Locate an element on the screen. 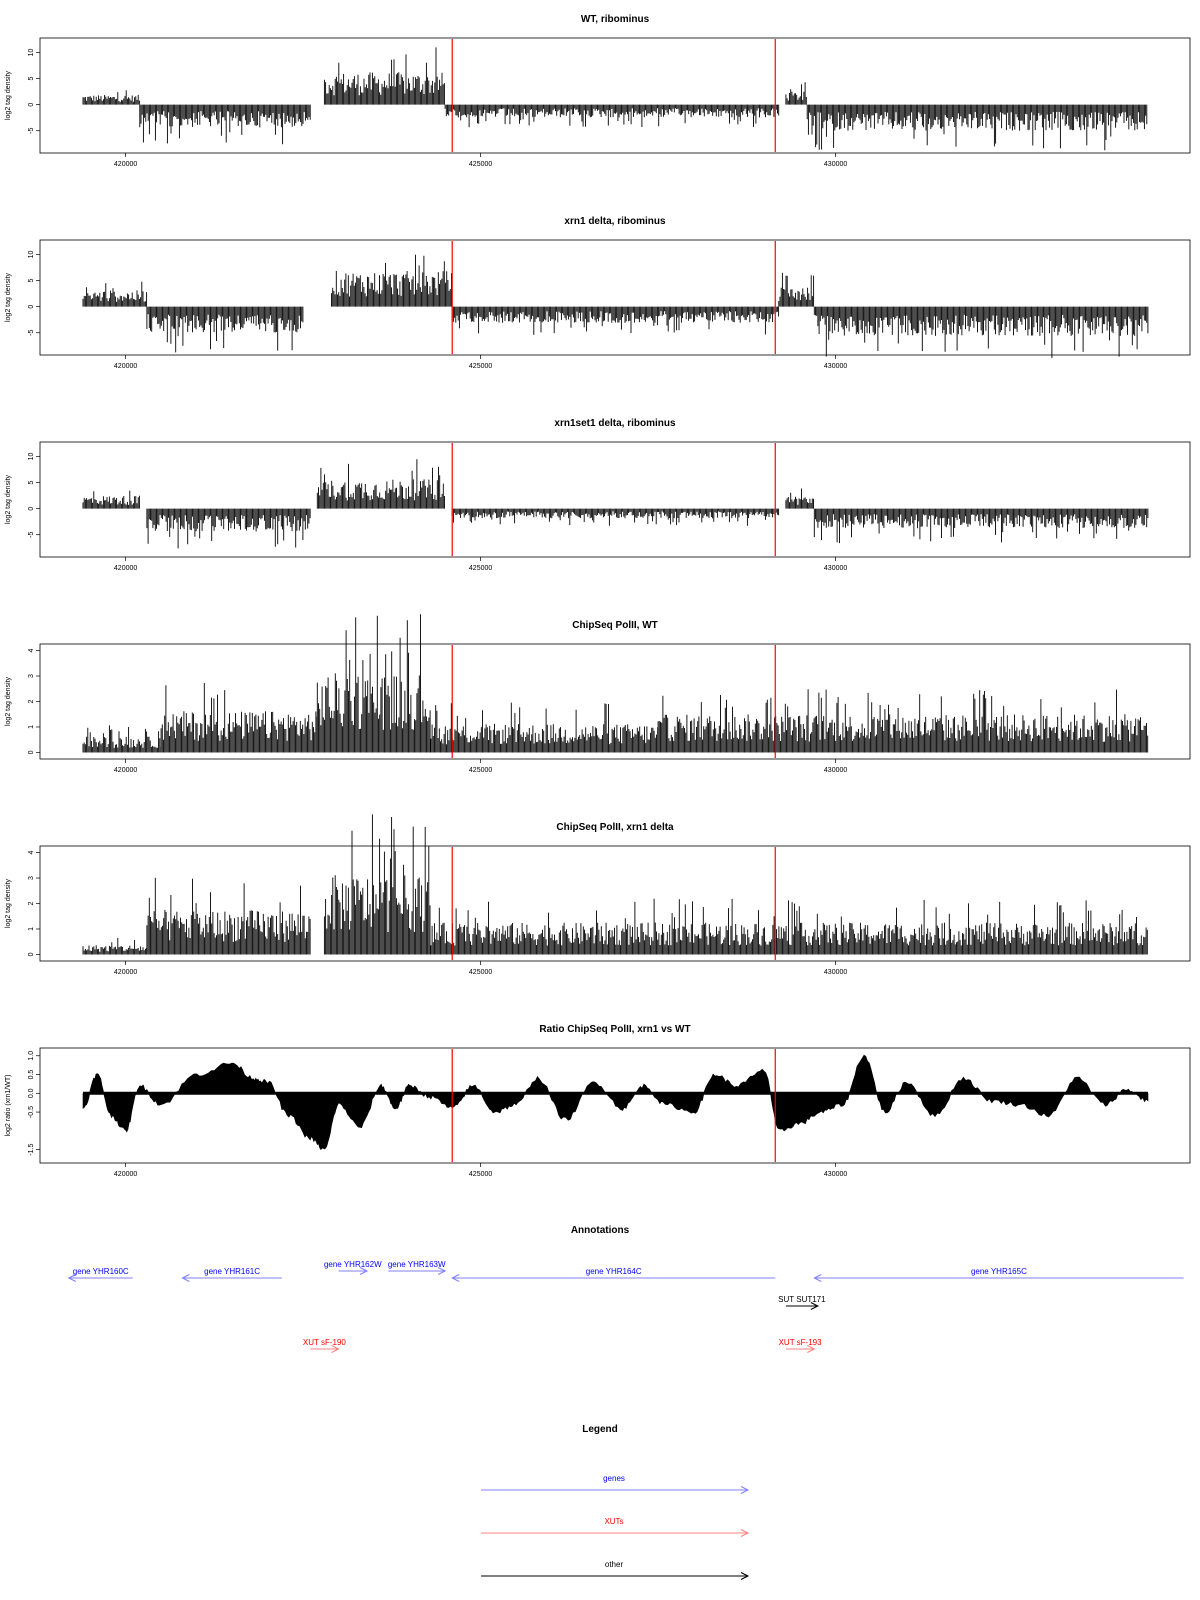  feature-xut: XUT sF-193 is located at coordinates (801, 1345).